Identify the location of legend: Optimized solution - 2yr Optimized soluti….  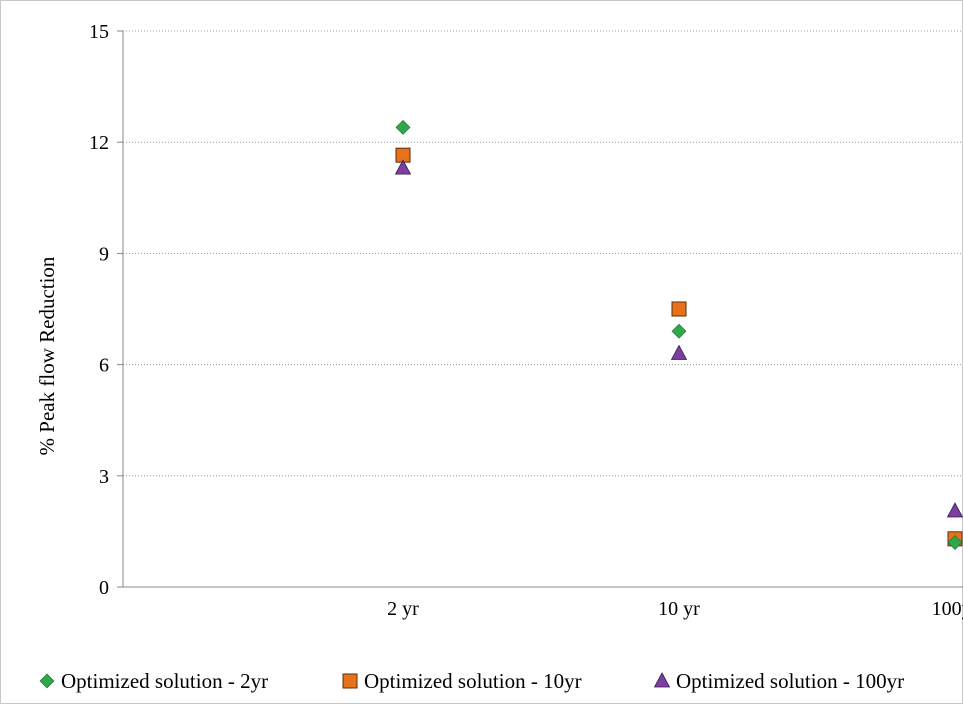
(471, 681).